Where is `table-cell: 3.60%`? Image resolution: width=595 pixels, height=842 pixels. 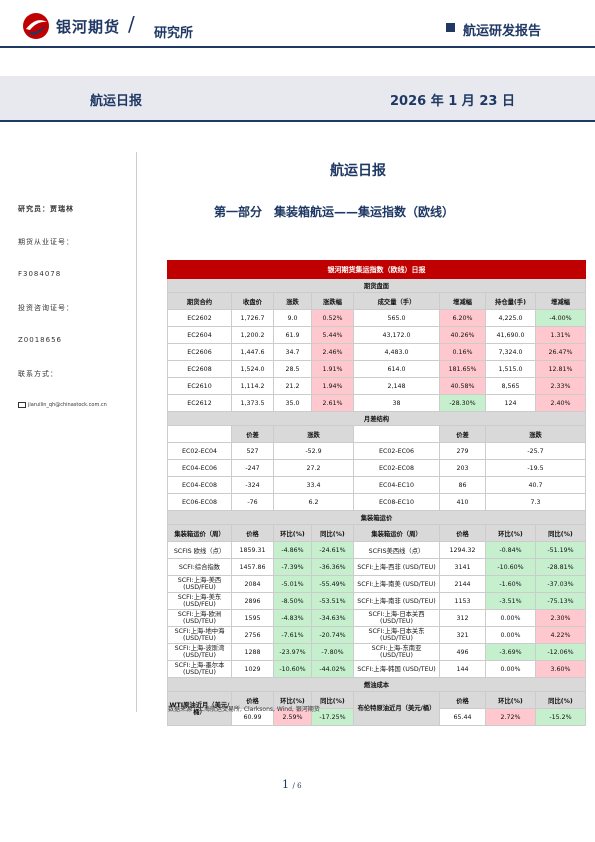 table-cell: 3.60% is located at coordinates (560, 669).